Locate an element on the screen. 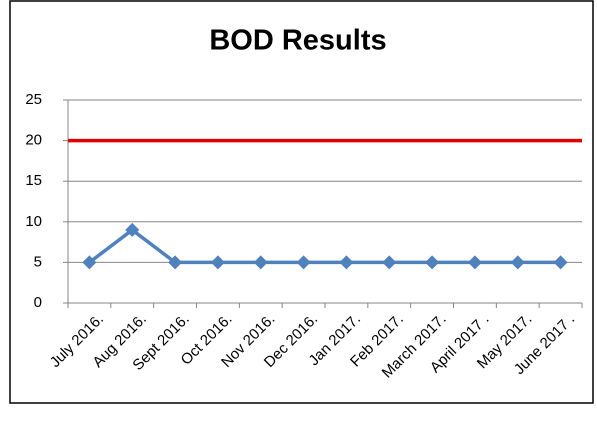  data-line is located at coordinates (324, 246).